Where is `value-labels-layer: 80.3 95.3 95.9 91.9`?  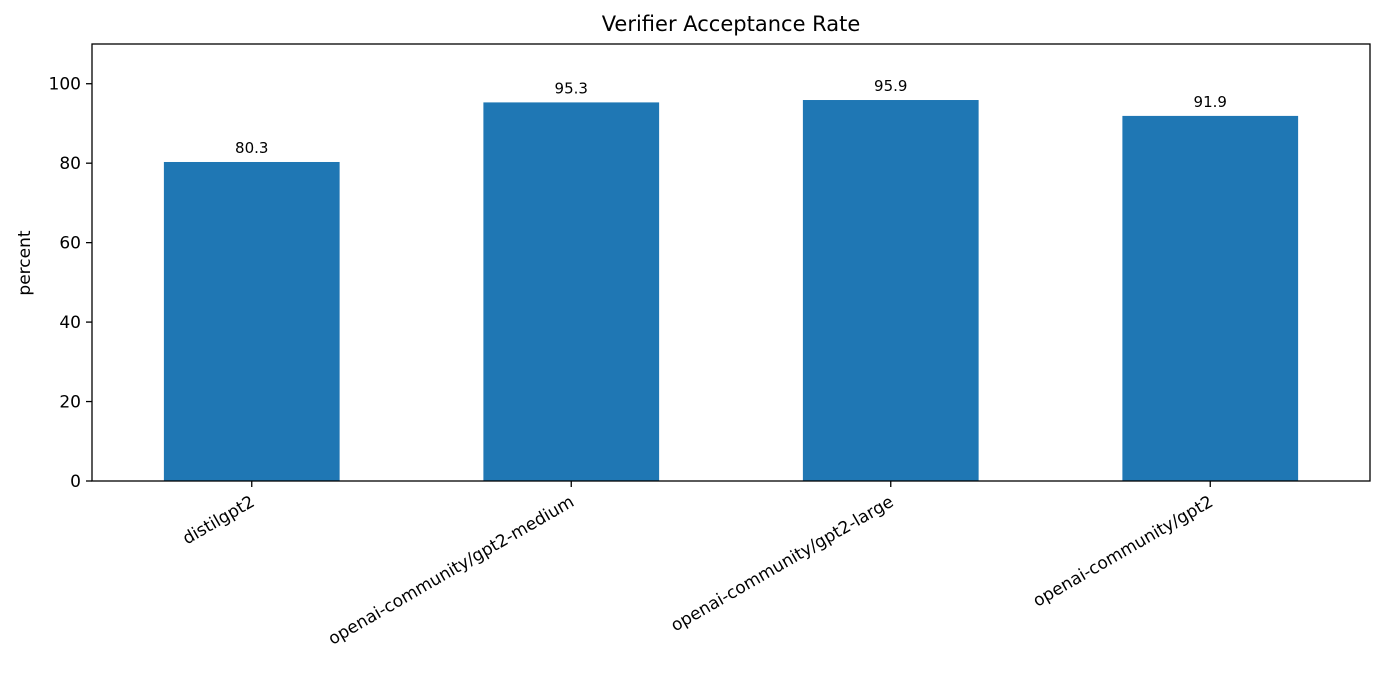 value-labels-layer: 80.3 95.3 95.9 91.9 is located at coordinates (731, 117).